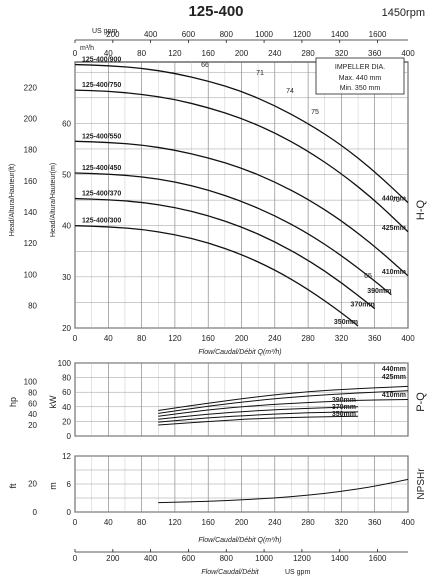  What do you see at coordinates (151, 34) in the screenshot?
I see `gpm-tick-top: 400` at bounding box center [151, 34].